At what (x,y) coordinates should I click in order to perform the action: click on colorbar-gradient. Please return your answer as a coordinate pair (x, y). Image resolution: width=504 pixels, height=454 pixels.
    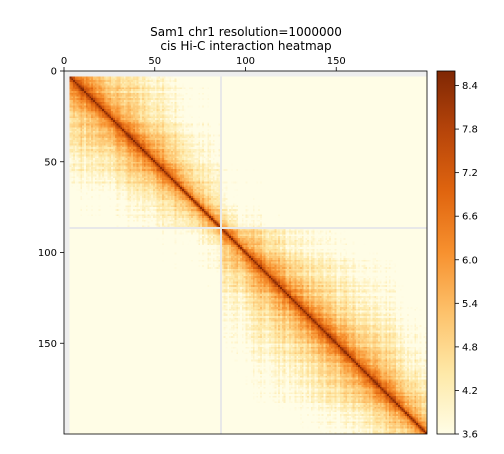
    Looking at the image, I should click on (446, 252).